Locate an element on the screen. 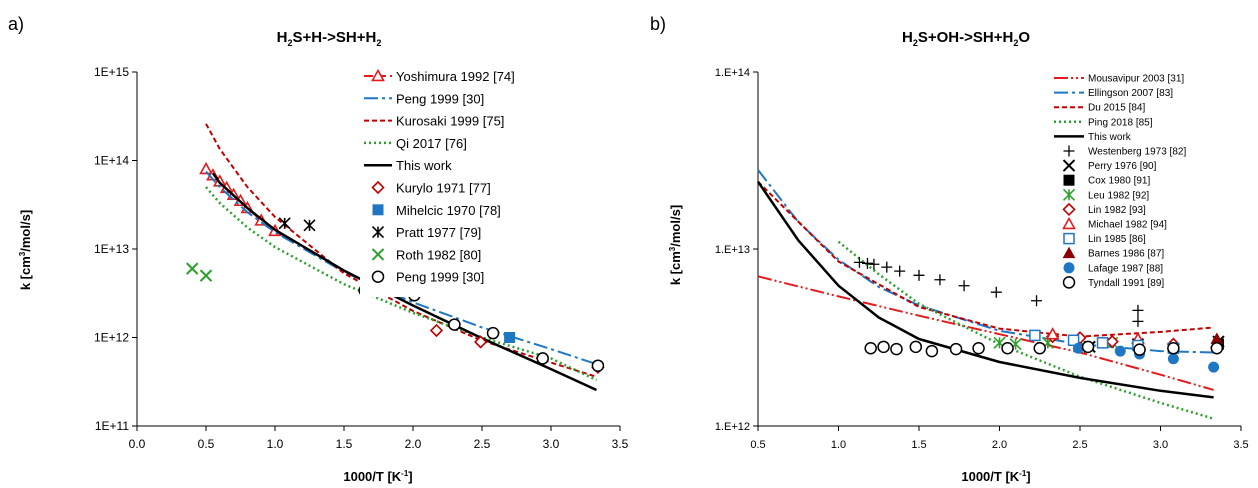  panel-a-legend-label: This work is located at coordinates (424, 165).